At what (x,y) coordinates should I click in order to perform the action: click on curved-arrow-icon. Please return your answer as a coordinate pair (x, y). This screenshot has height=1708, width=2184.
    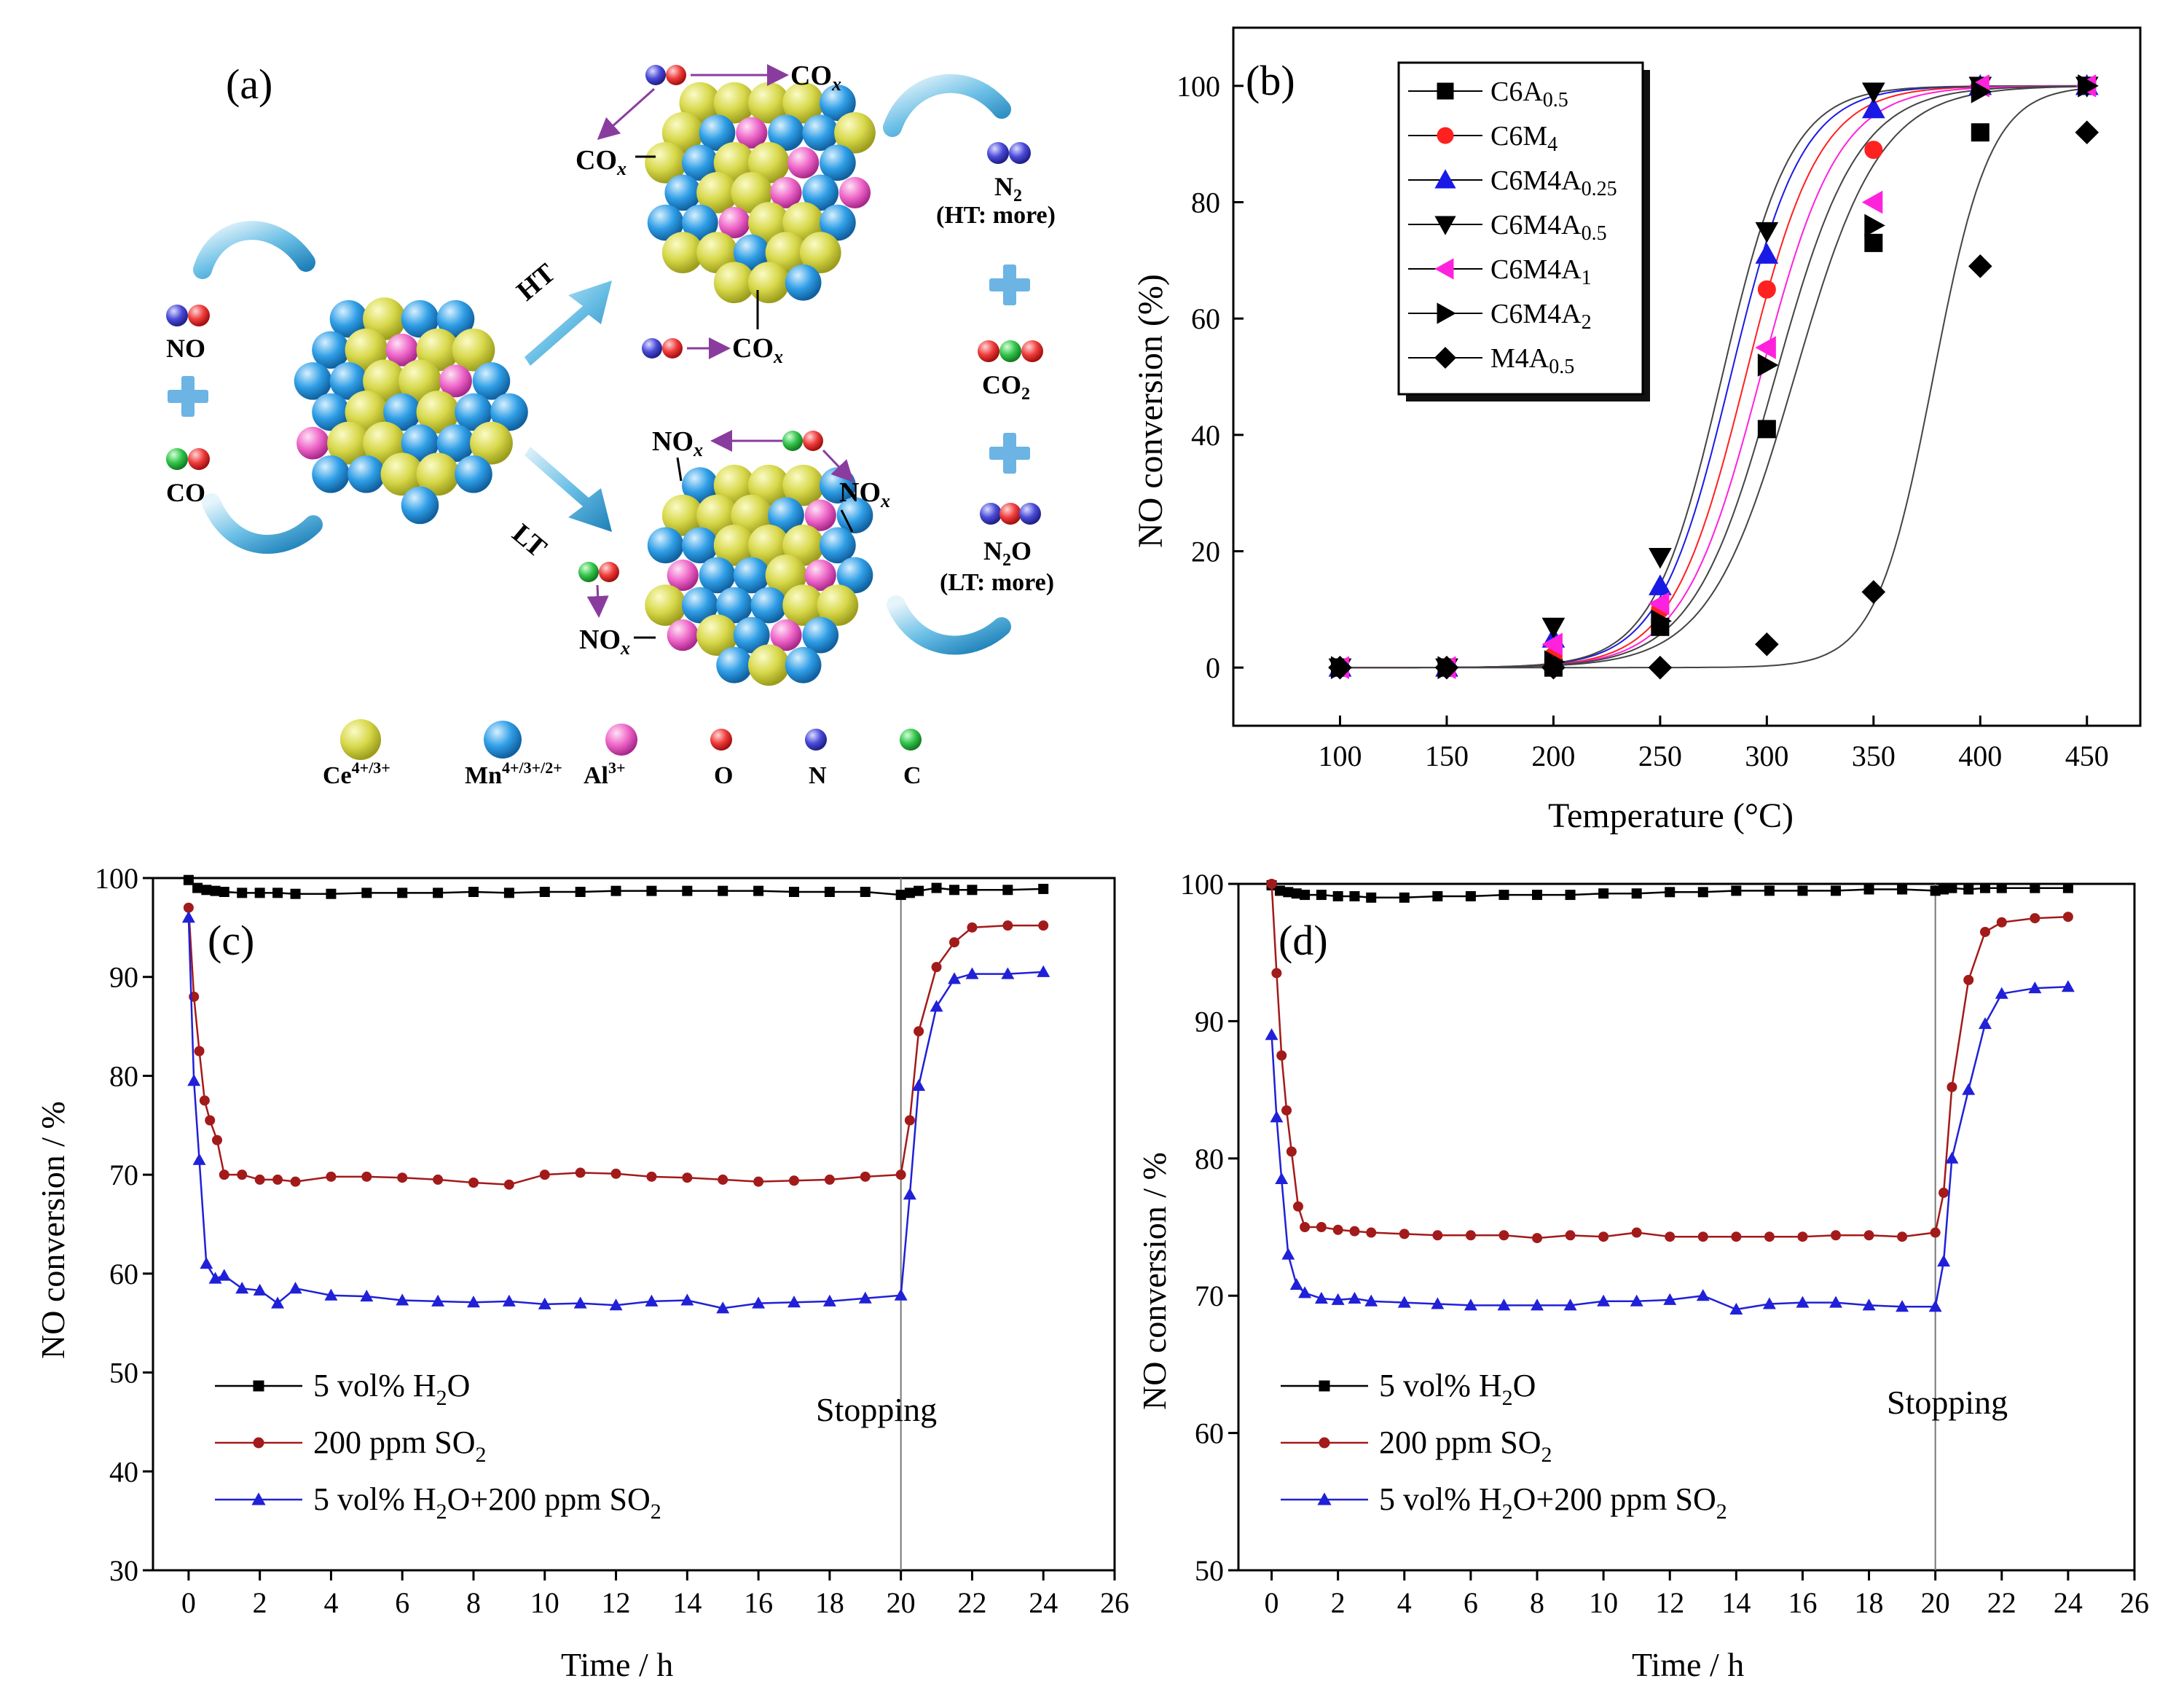
    Looking at the image, I should click on (254, 250).